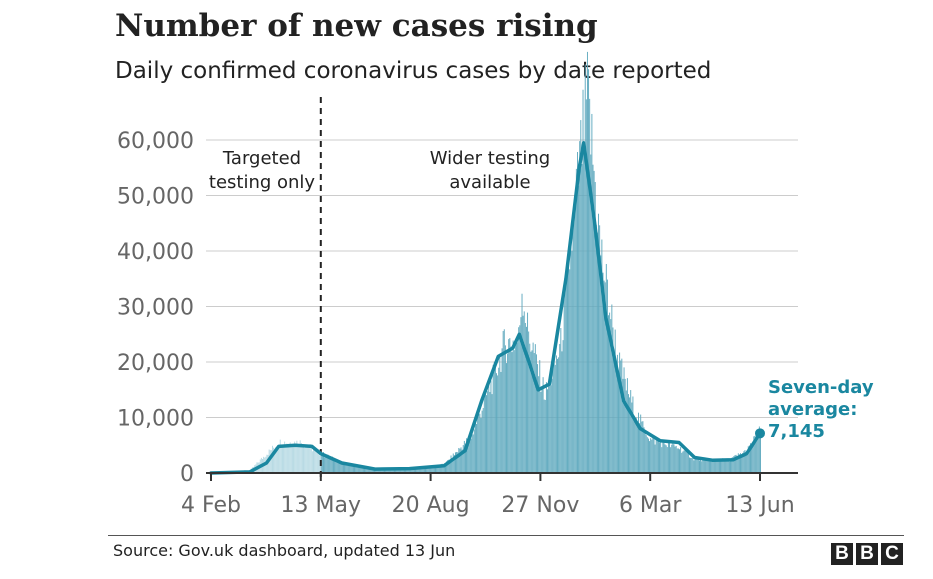  What do you see at coordinates (540, 505) in the screenshot?
I see `x-tick-label: 27 Nov` at bounding box center [540, 505].